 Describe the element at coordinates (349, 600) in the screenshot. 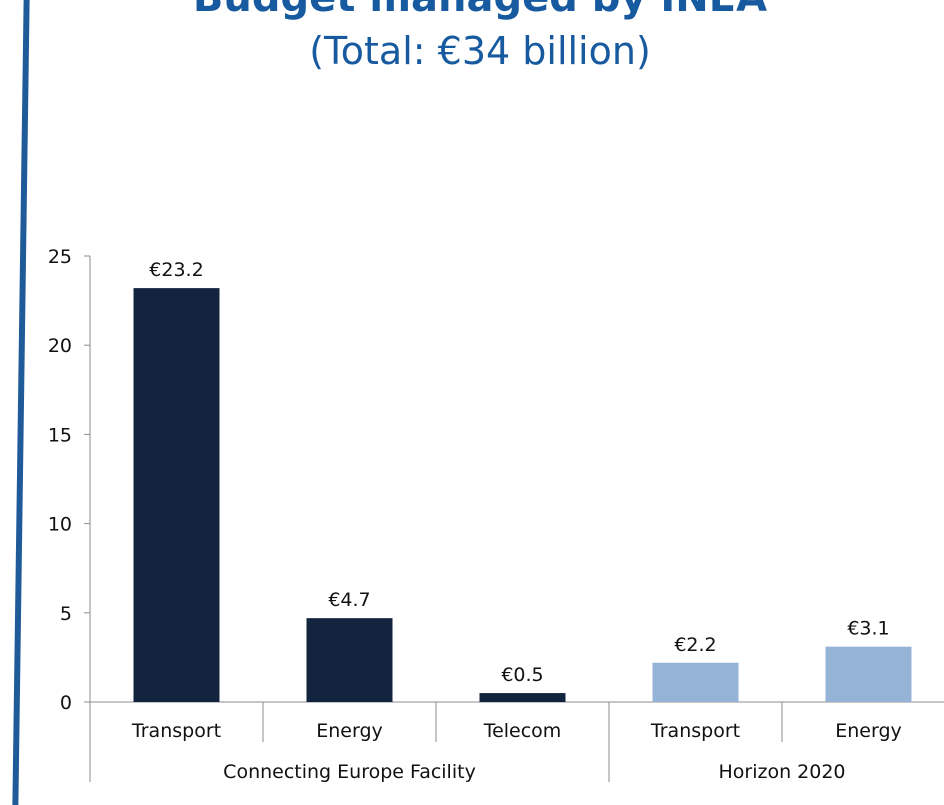

I see `data-label: €4.7` at that location.